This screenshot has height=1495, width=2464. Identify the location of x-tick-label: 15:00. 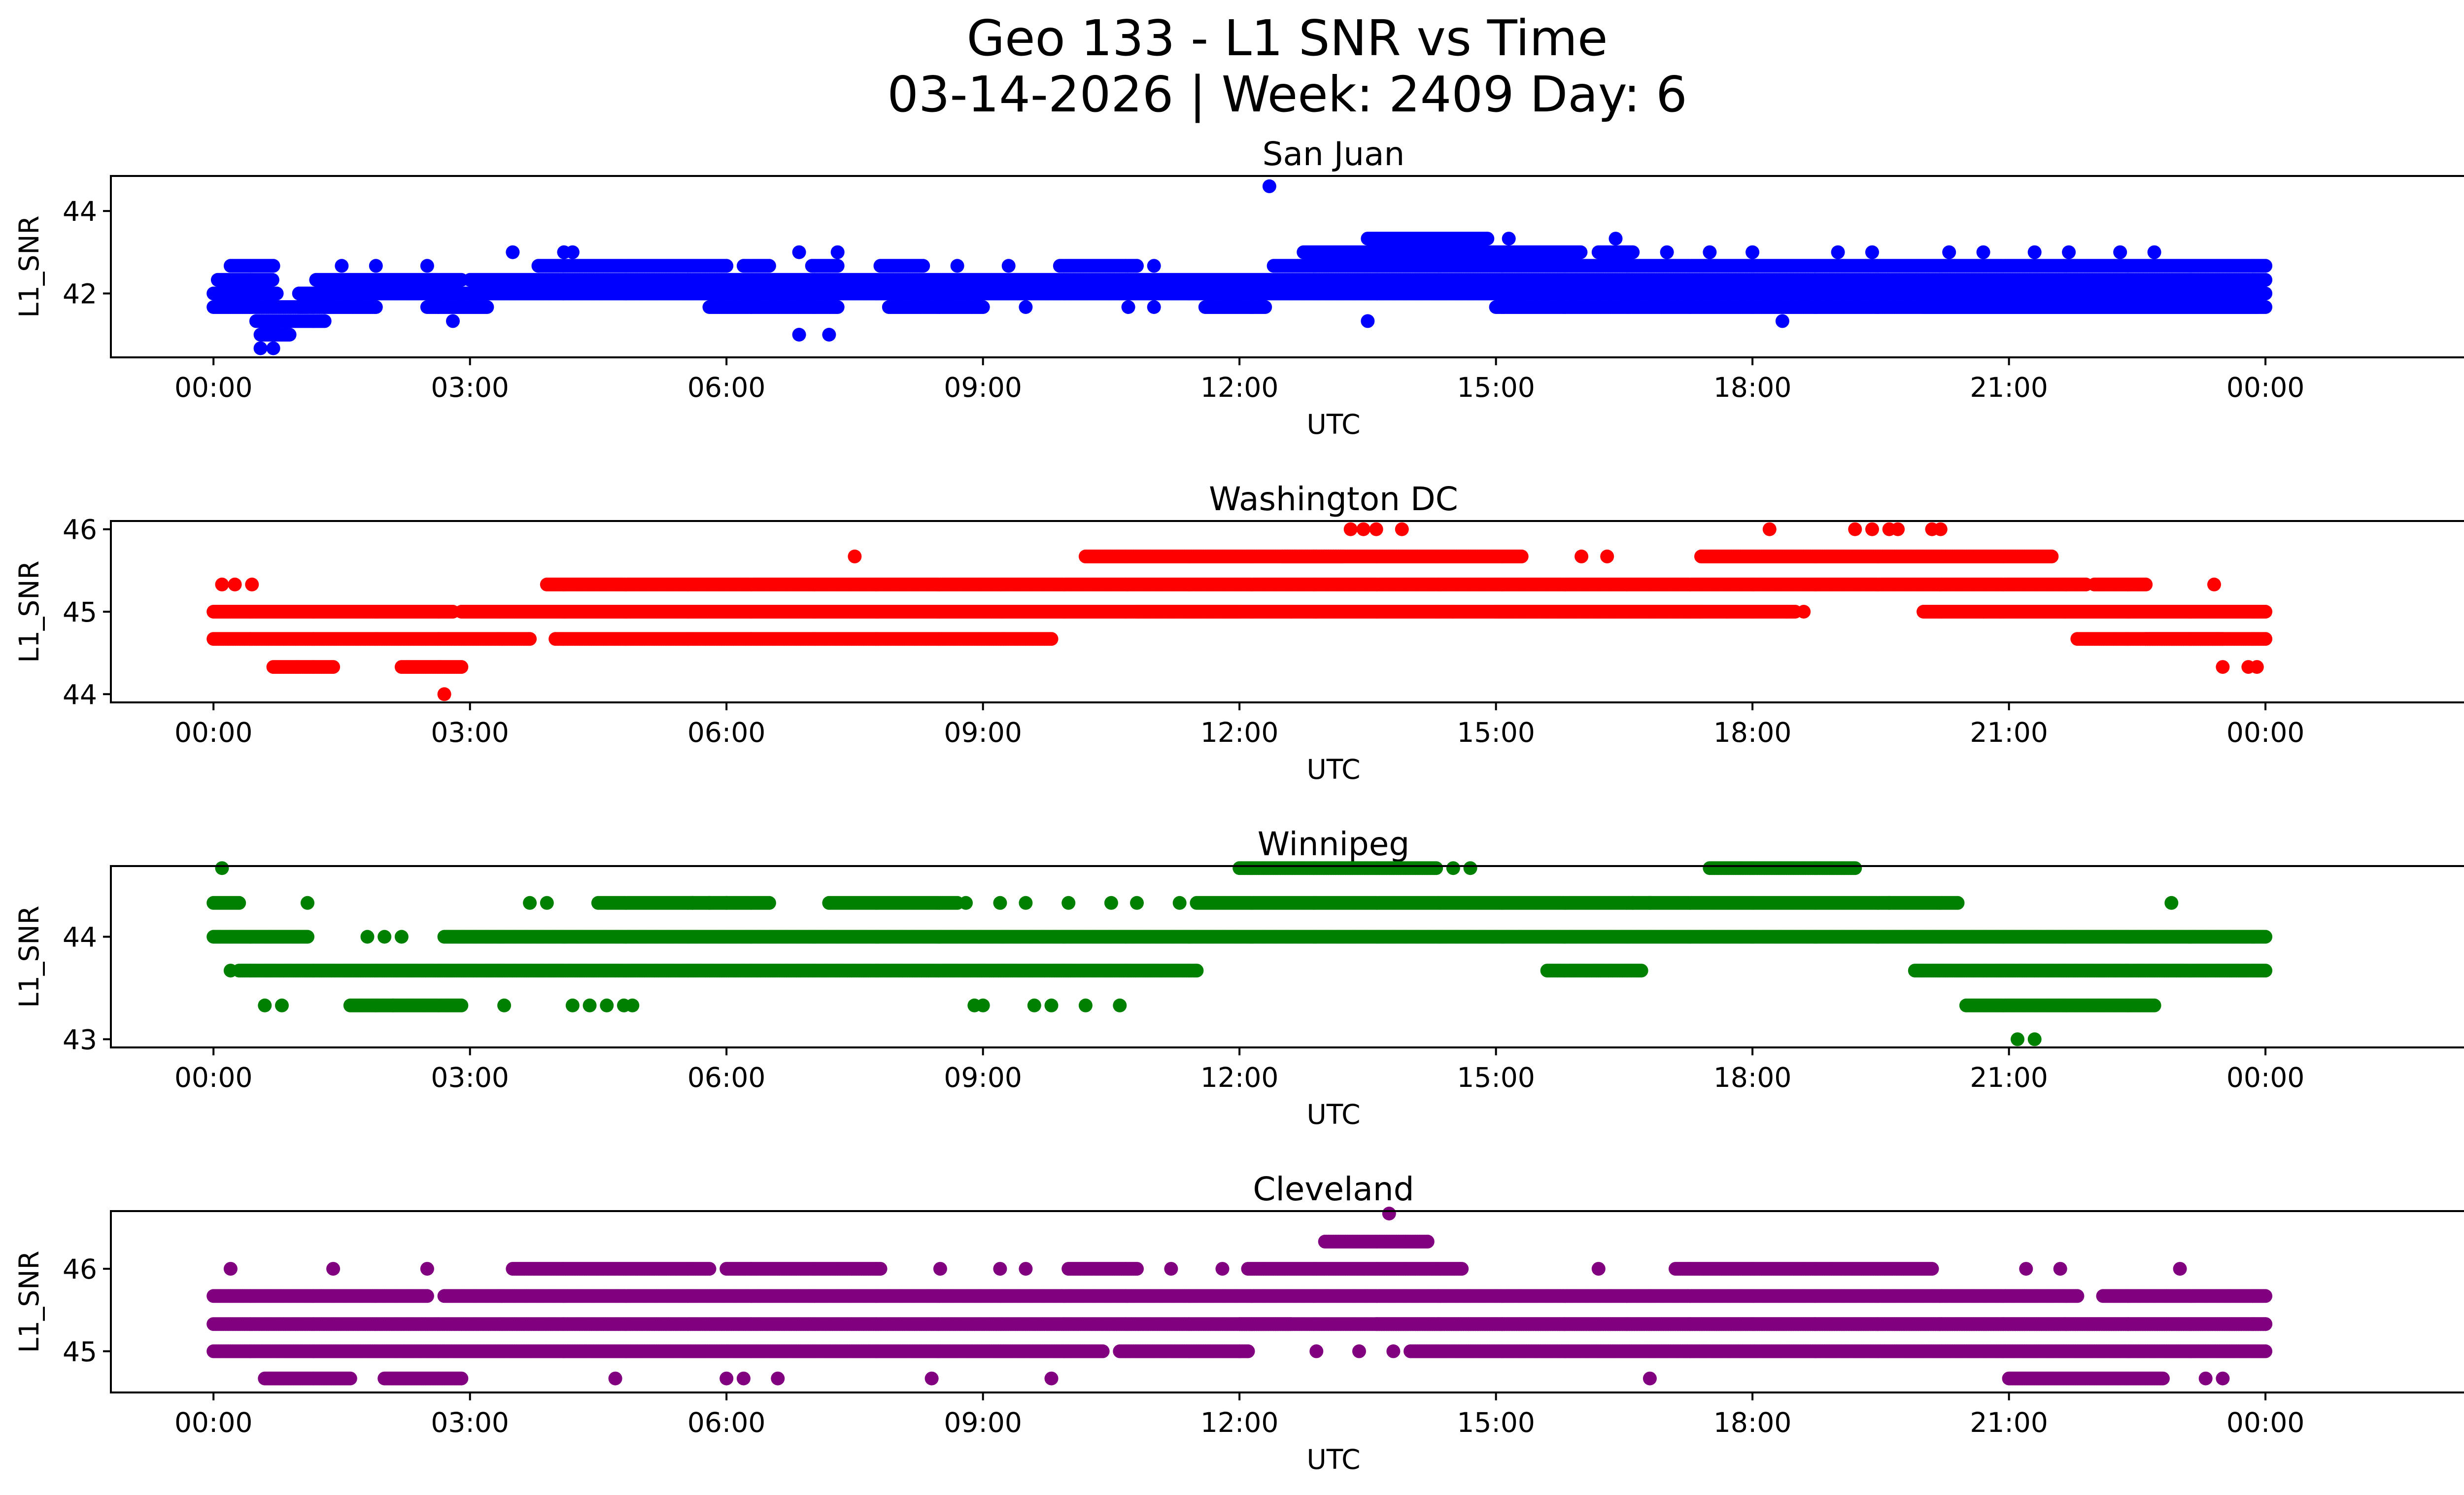
(1496, 387).